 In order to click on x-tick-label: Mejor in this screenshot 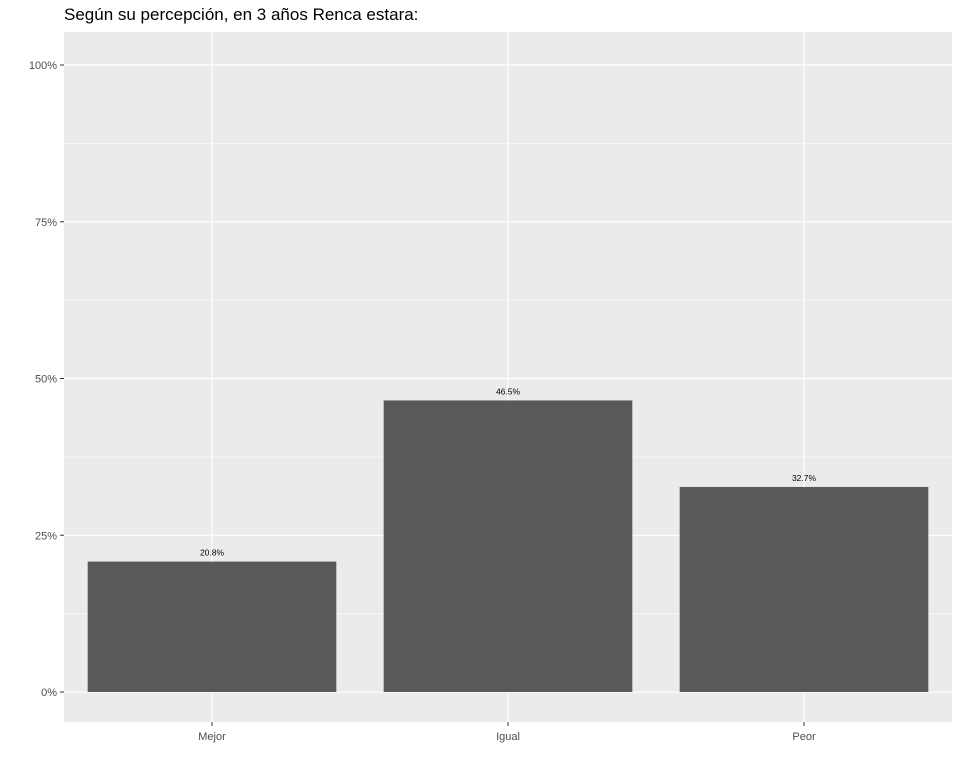, I will do `click(212, 737)`.